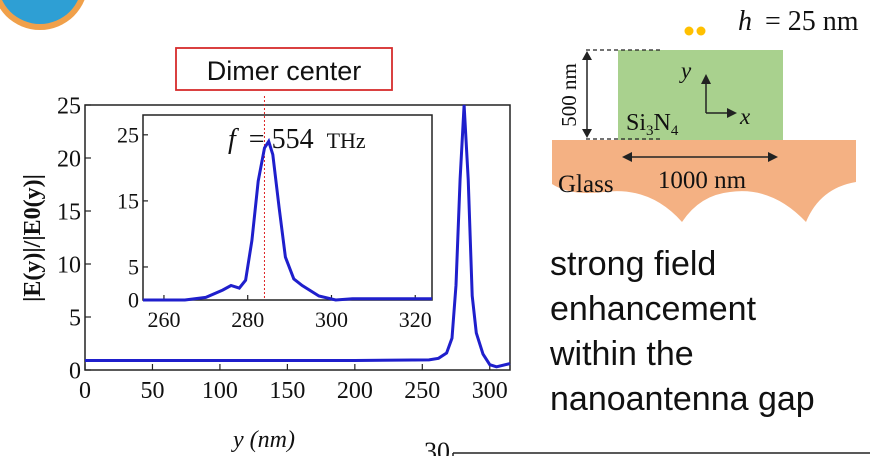  What do you see at coordinates (415, 319) in the screenshot?
I see `x-tick-label: 320` at bounding box center [415, 319].